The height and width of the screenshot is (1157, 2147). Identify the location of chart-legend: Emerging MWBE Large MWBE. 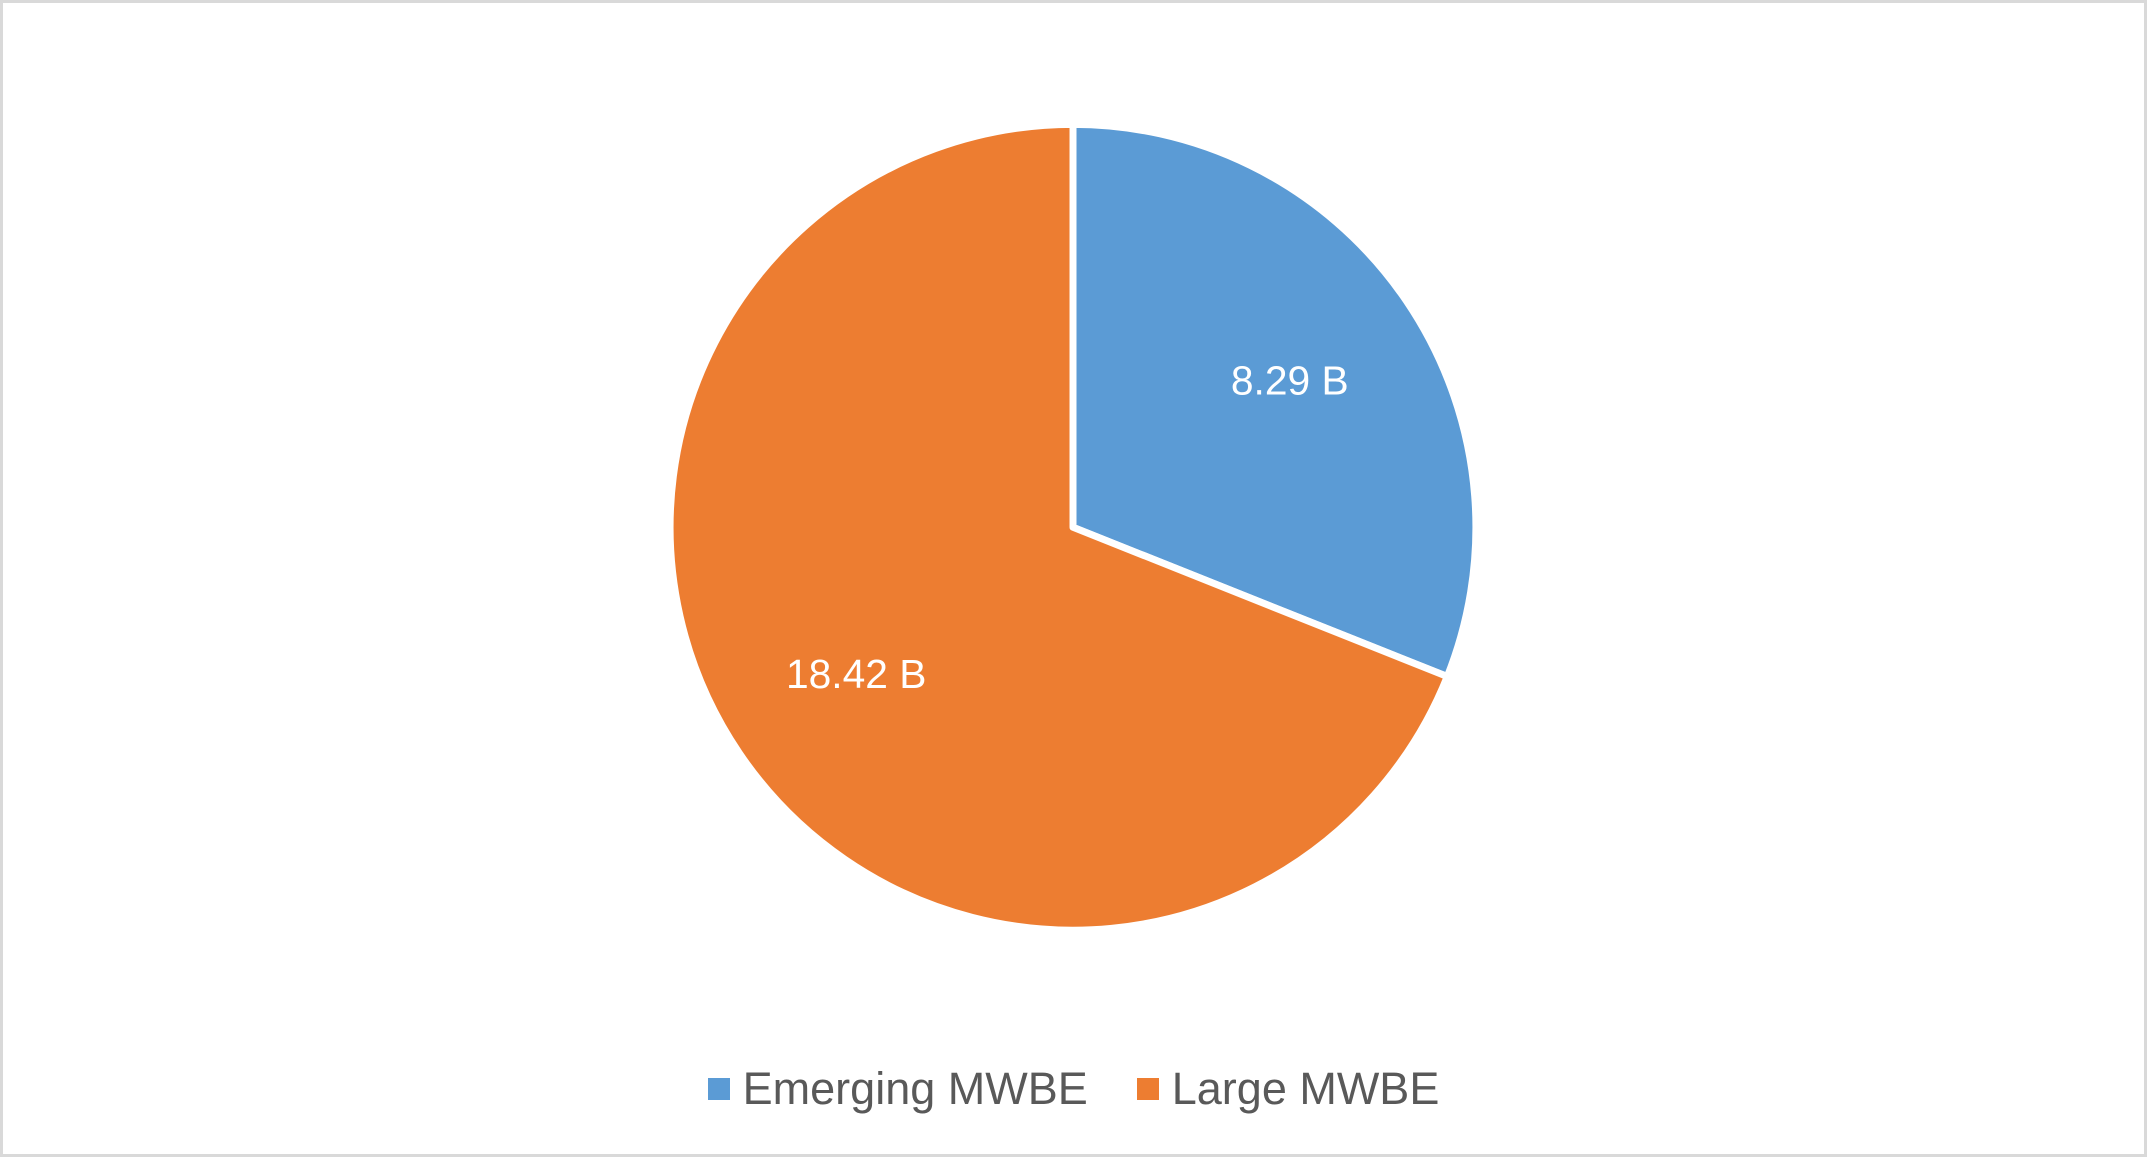
(1073, 1089).